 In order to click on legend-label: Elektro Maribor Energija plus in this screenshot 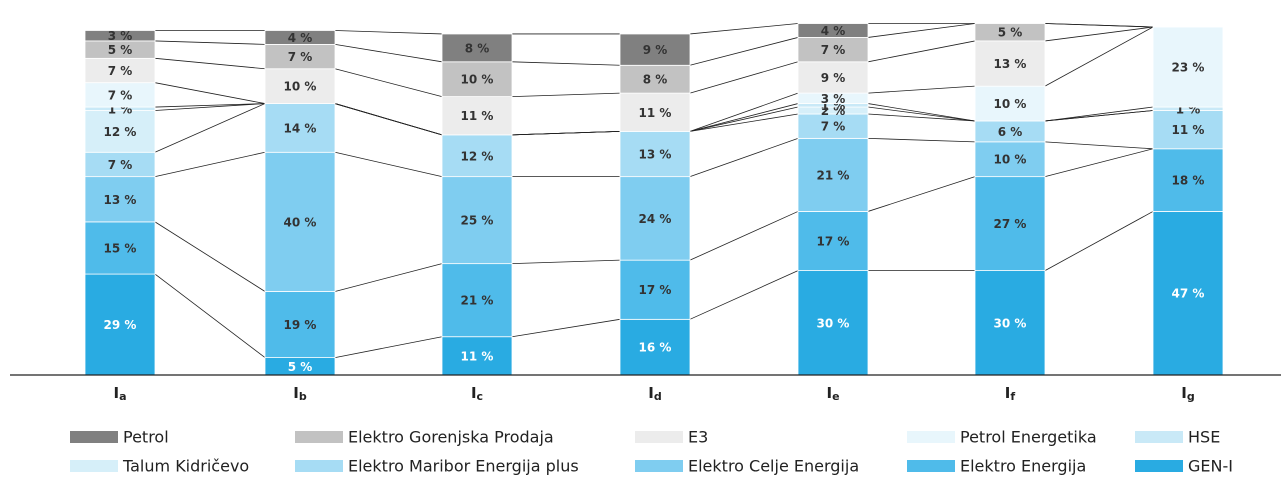, I will do `click(463, 466)`.